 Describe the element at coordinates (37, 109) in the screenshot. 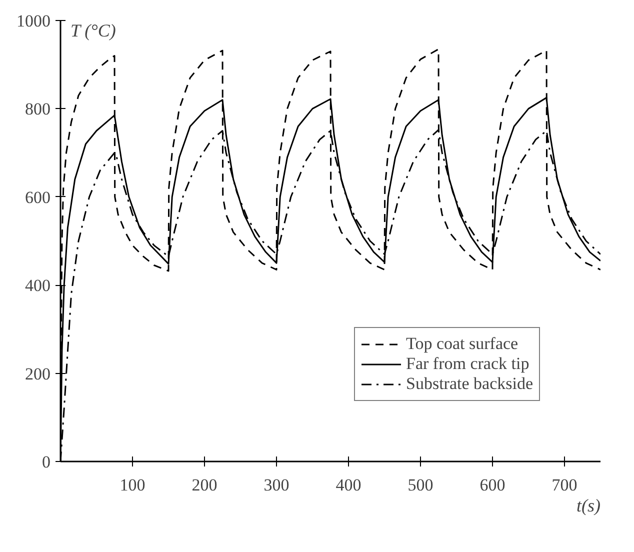

I see `y-tick-label: 800` at that location.